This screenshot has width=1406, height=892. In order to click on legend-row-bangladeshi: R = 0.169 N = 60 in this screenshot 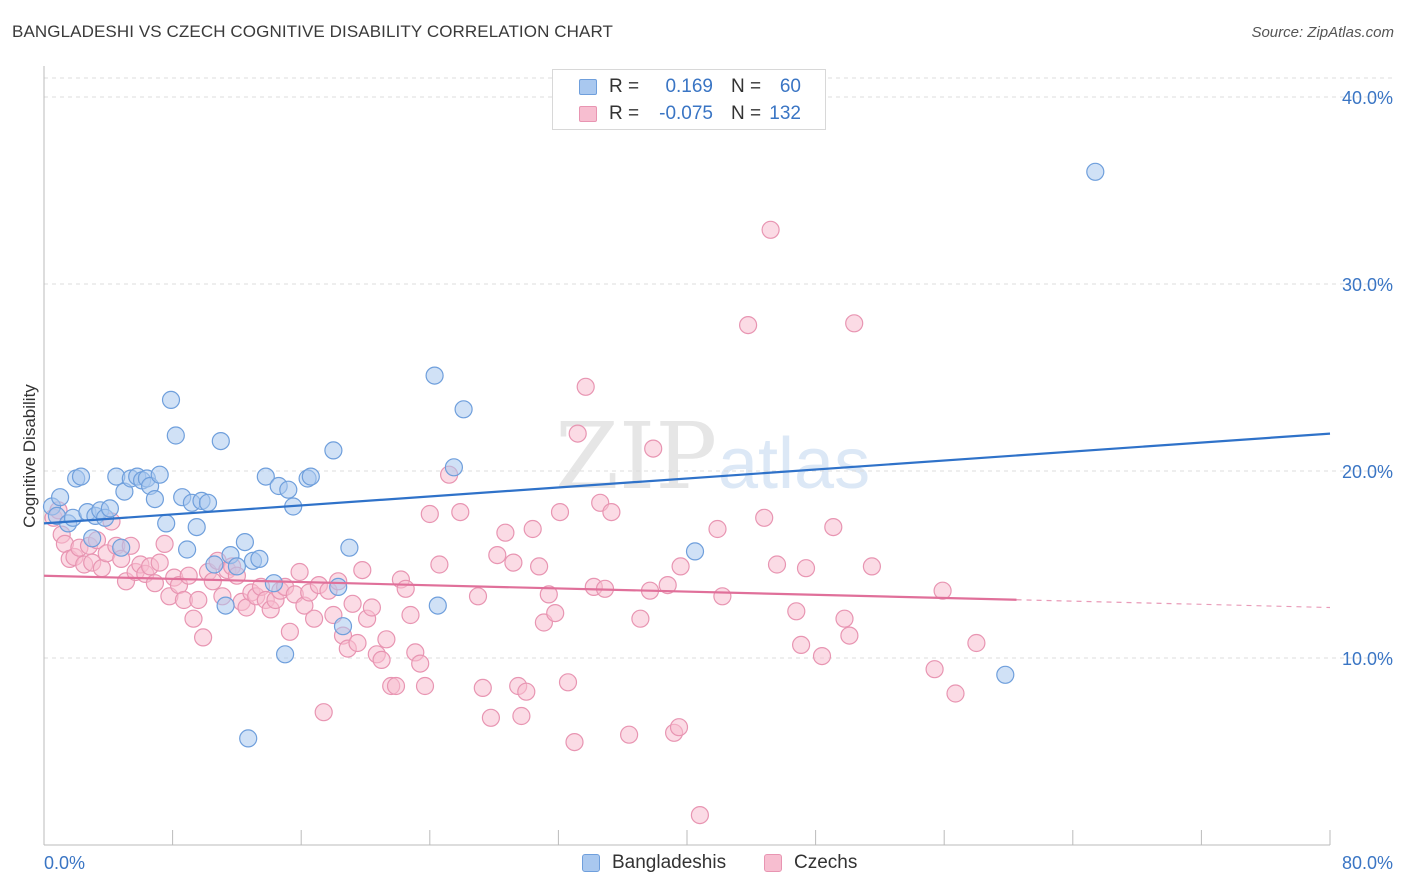, I will do `click(689, 87)`.